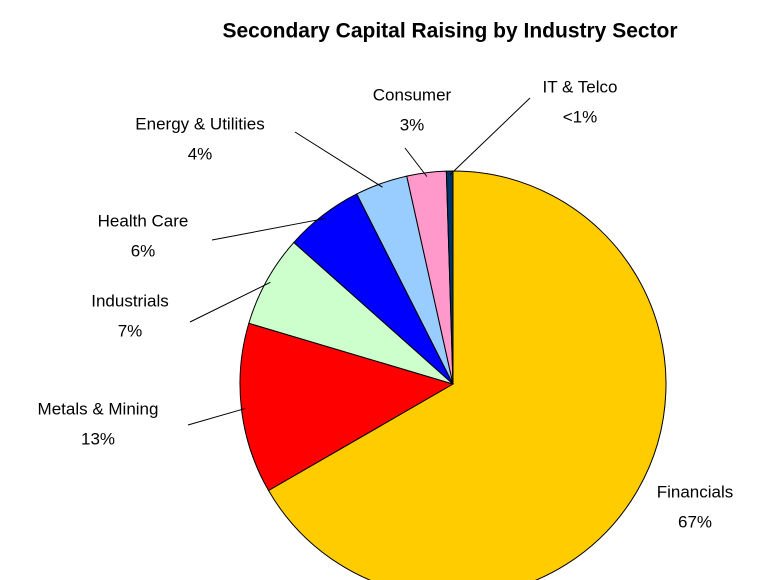 This screenshot has height=580, width=766. What do you see at coordinates (580, 86) in the screenshot?
I see `slice-label: IT & Telco` at bounding box center [580, 86].